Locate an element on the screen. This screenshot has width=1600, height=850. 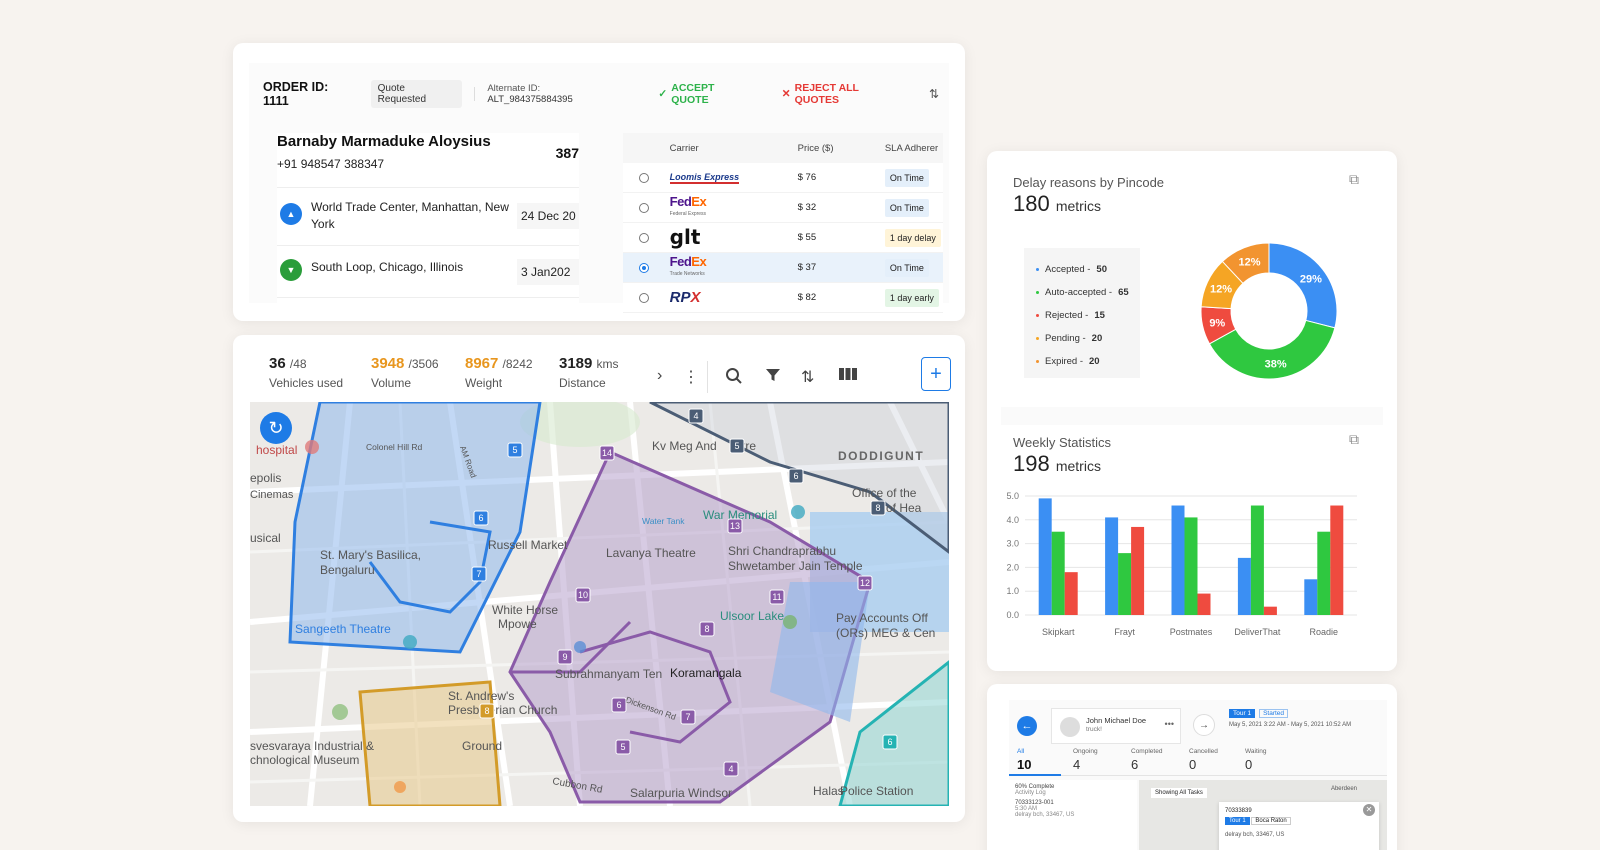
weight-value: 8967 is located at coordinates (482, 363).